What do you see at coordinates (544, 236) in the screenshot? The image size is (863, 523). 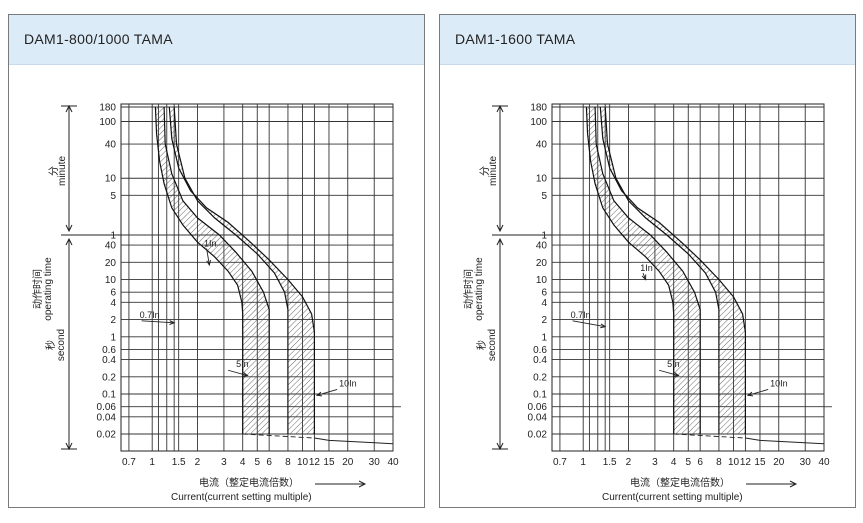 I see `y-tick-label-minute: 1` at bounding box center [544, 236].